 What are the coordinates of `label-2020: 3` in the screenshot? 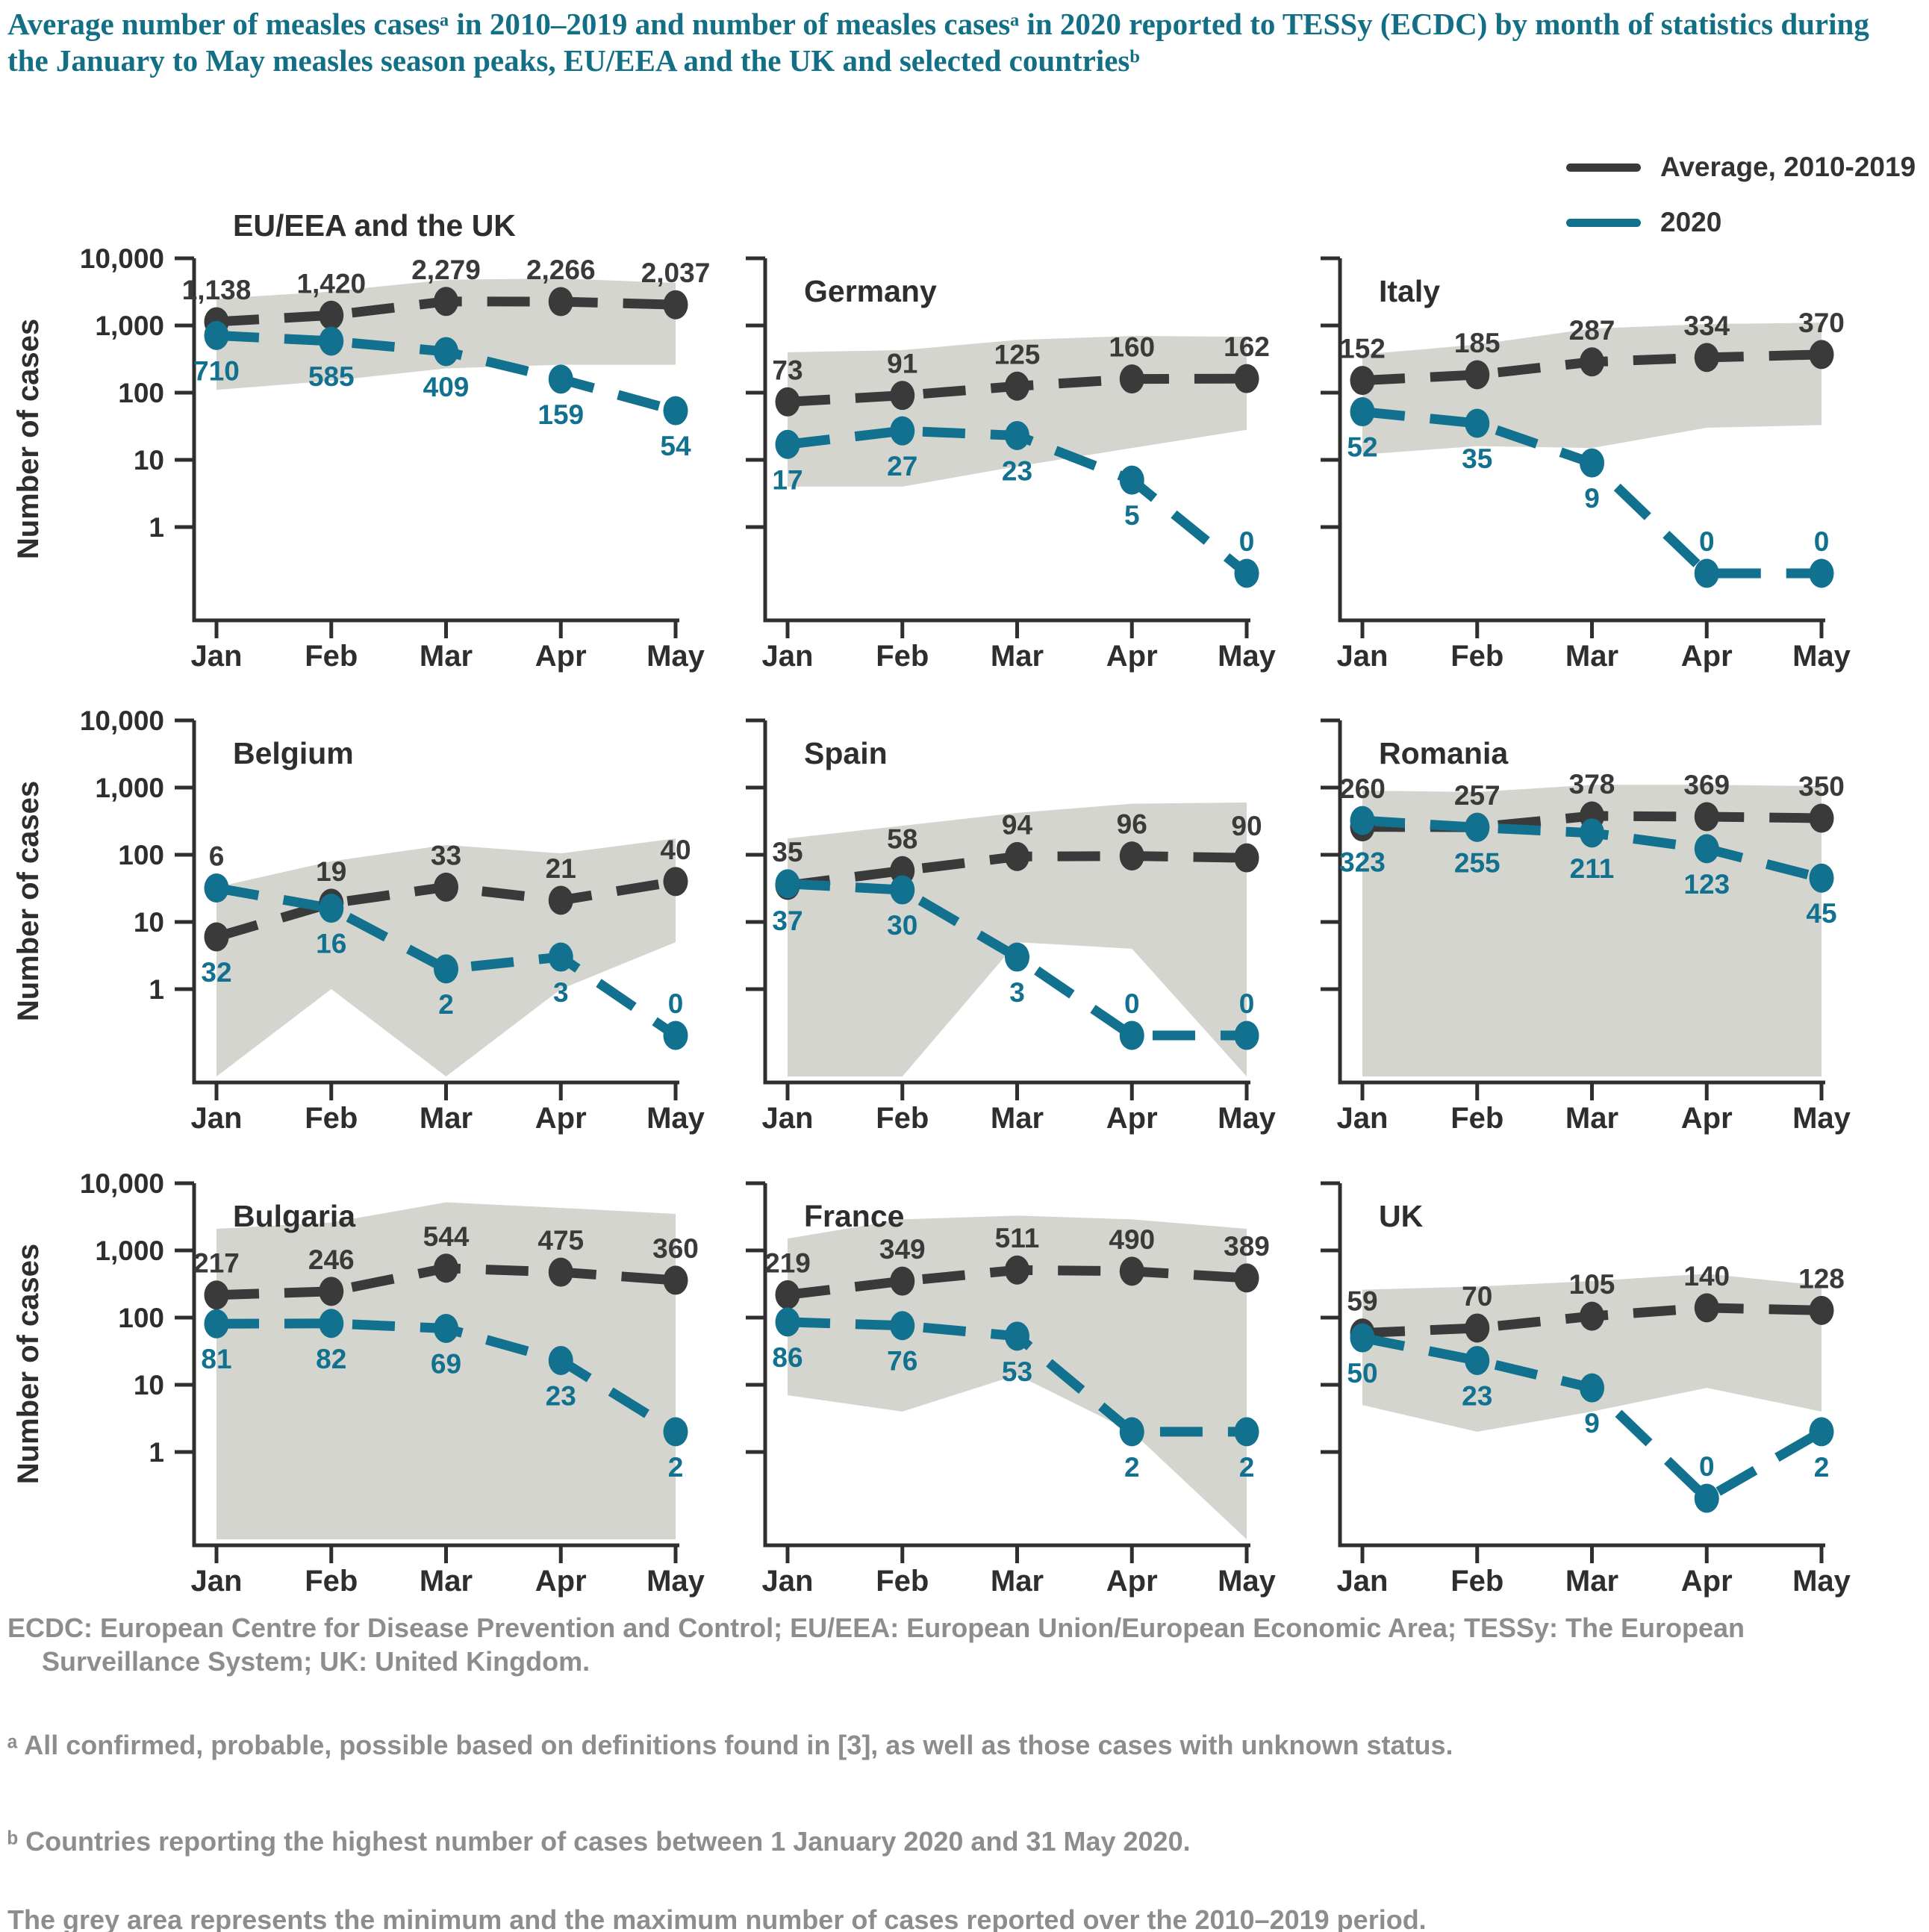 It's located at (561, 993).